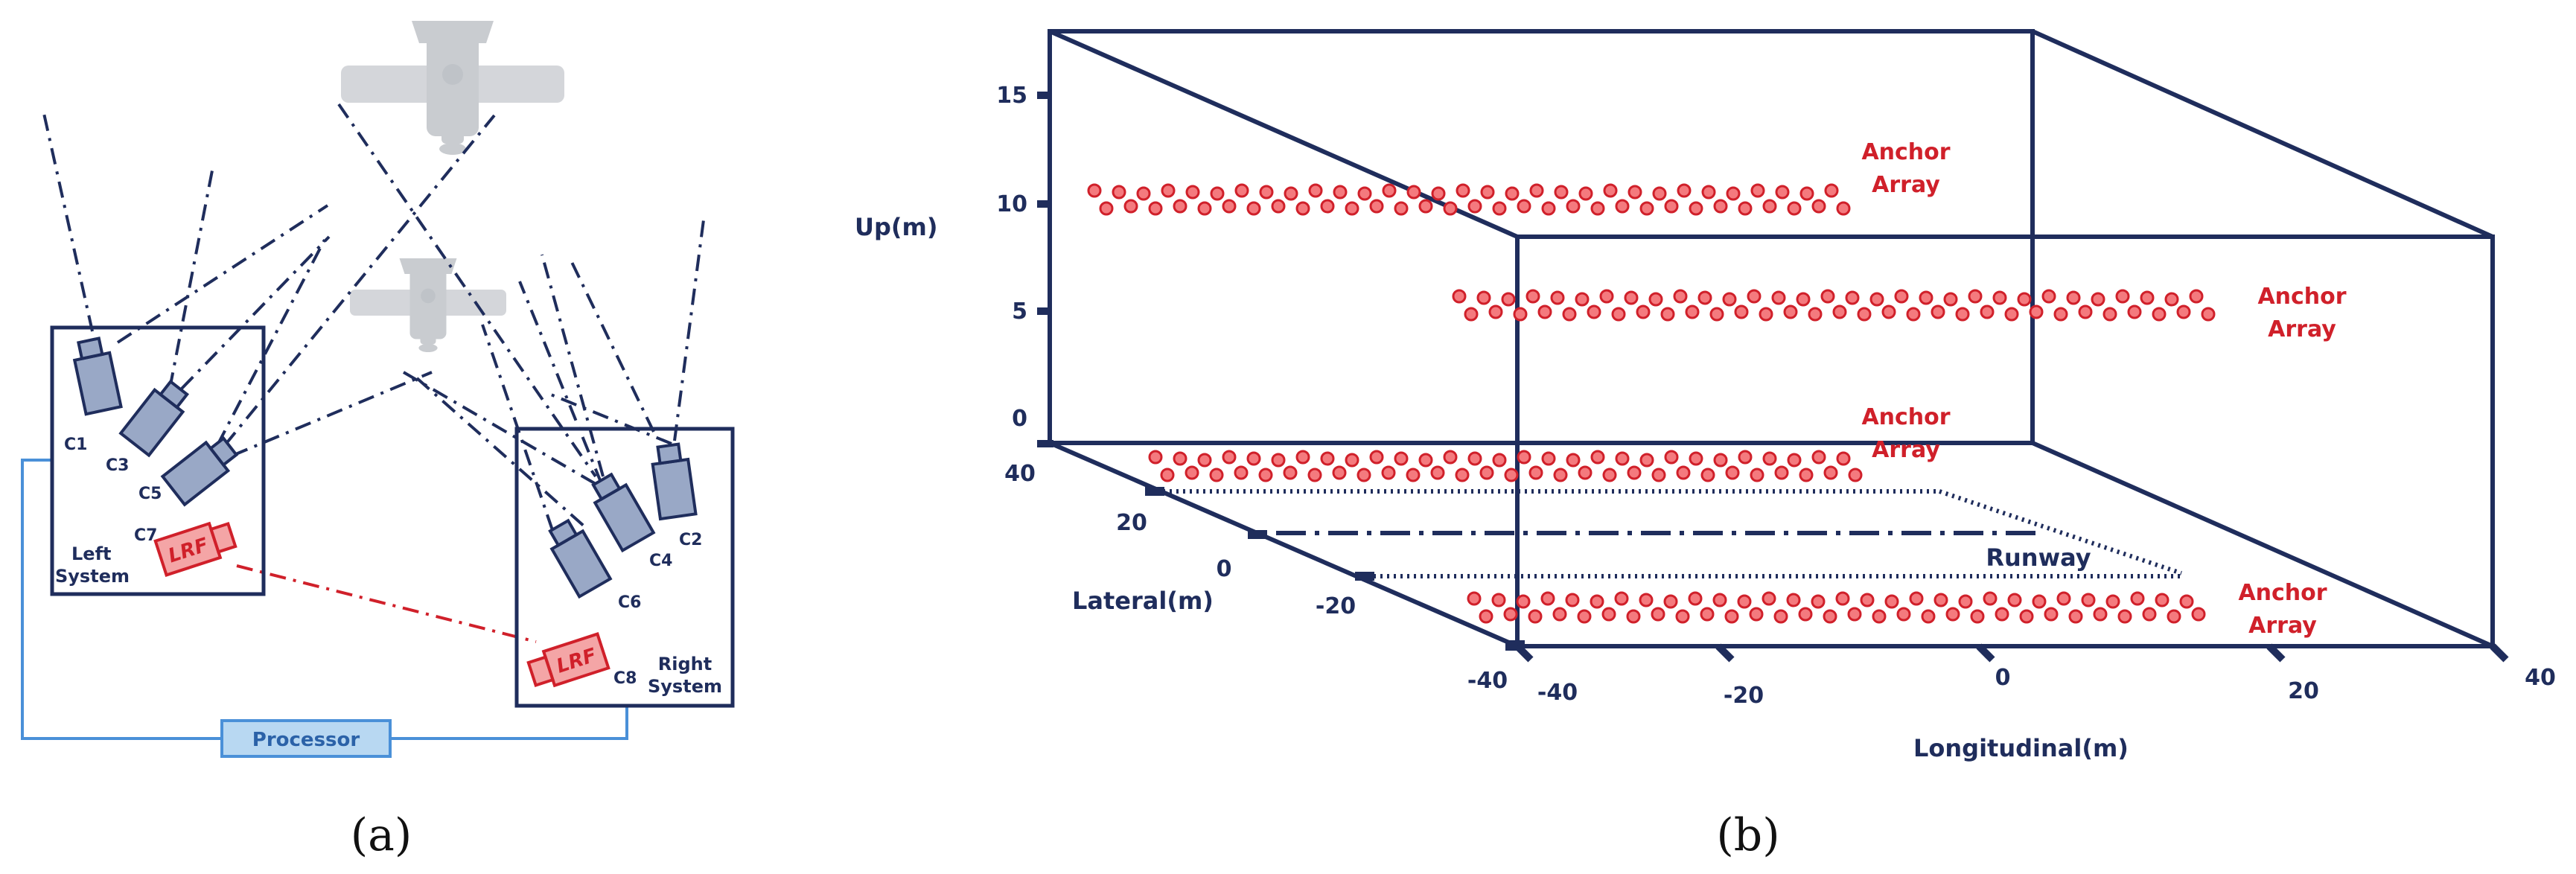 The image size is (2576, 874). Describe the element at coordinates (1019, 312) in the screenshot. I see `up-tick-label: 5` at that location.